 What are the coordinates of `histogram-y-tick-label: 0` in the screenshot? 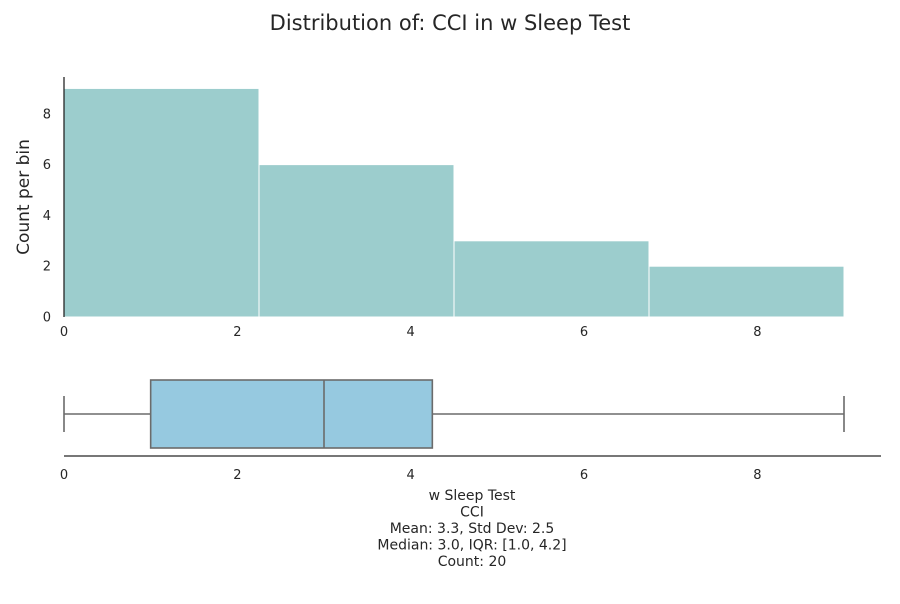 It's located at (47, 318).